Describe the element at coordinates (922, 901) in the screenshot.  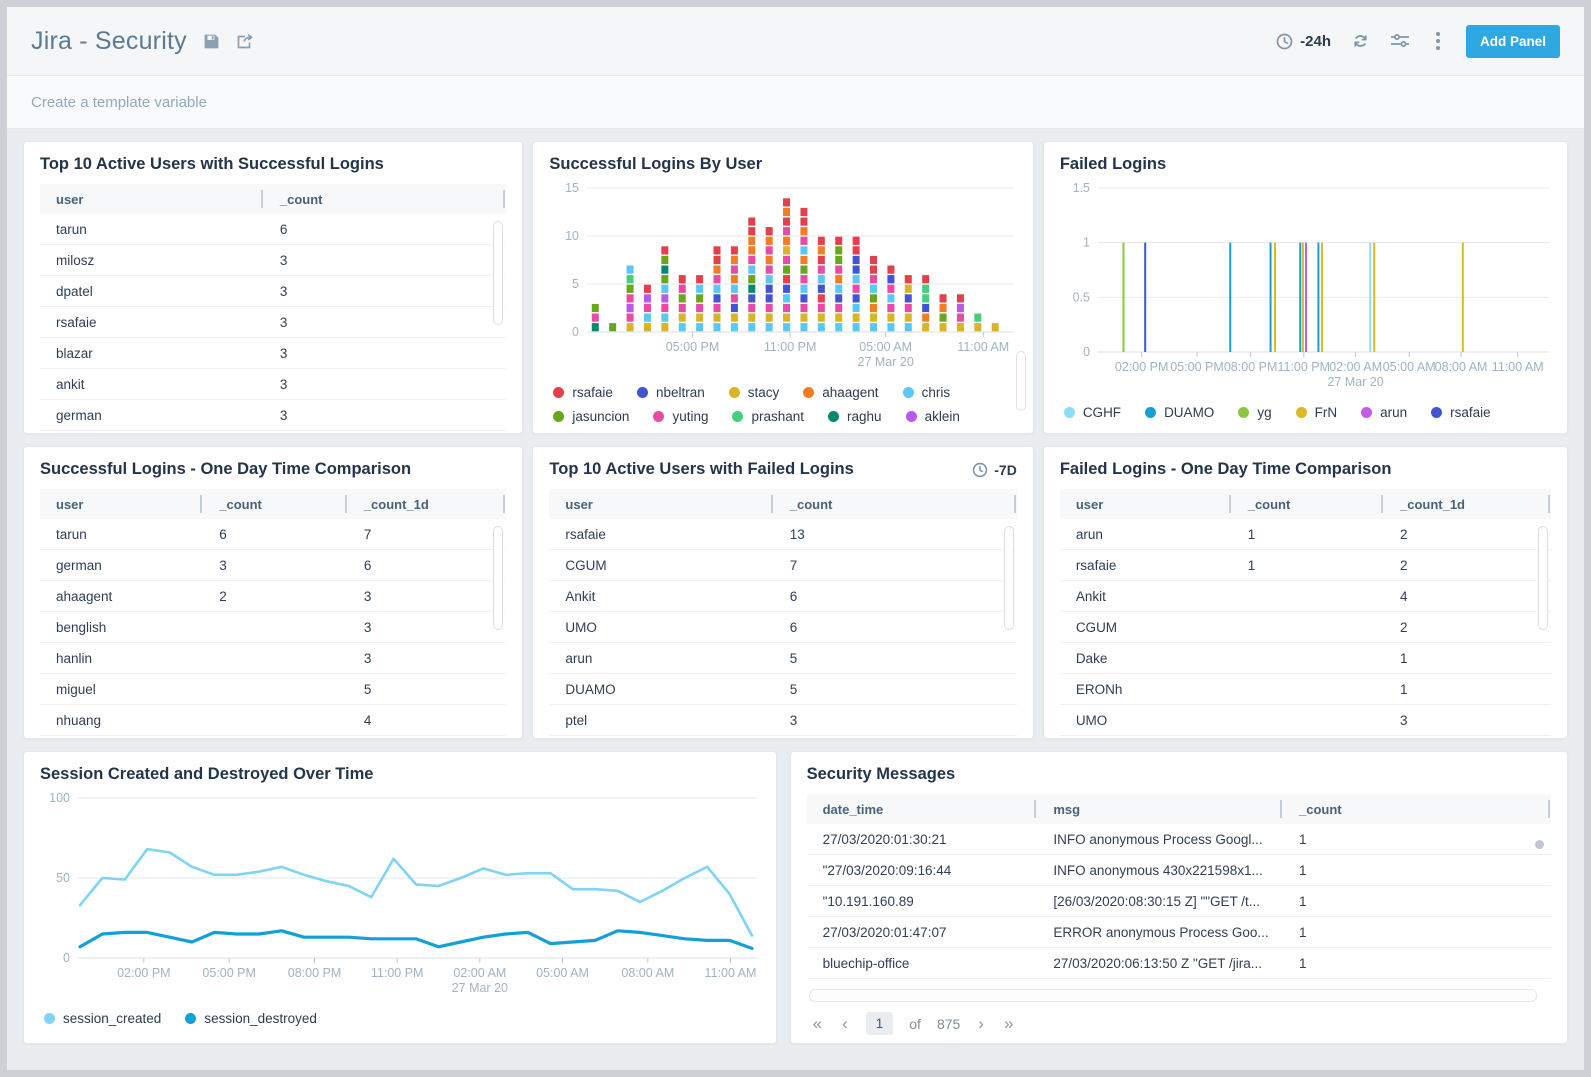
I see `table-cell: "10.191.160.89` at that location.